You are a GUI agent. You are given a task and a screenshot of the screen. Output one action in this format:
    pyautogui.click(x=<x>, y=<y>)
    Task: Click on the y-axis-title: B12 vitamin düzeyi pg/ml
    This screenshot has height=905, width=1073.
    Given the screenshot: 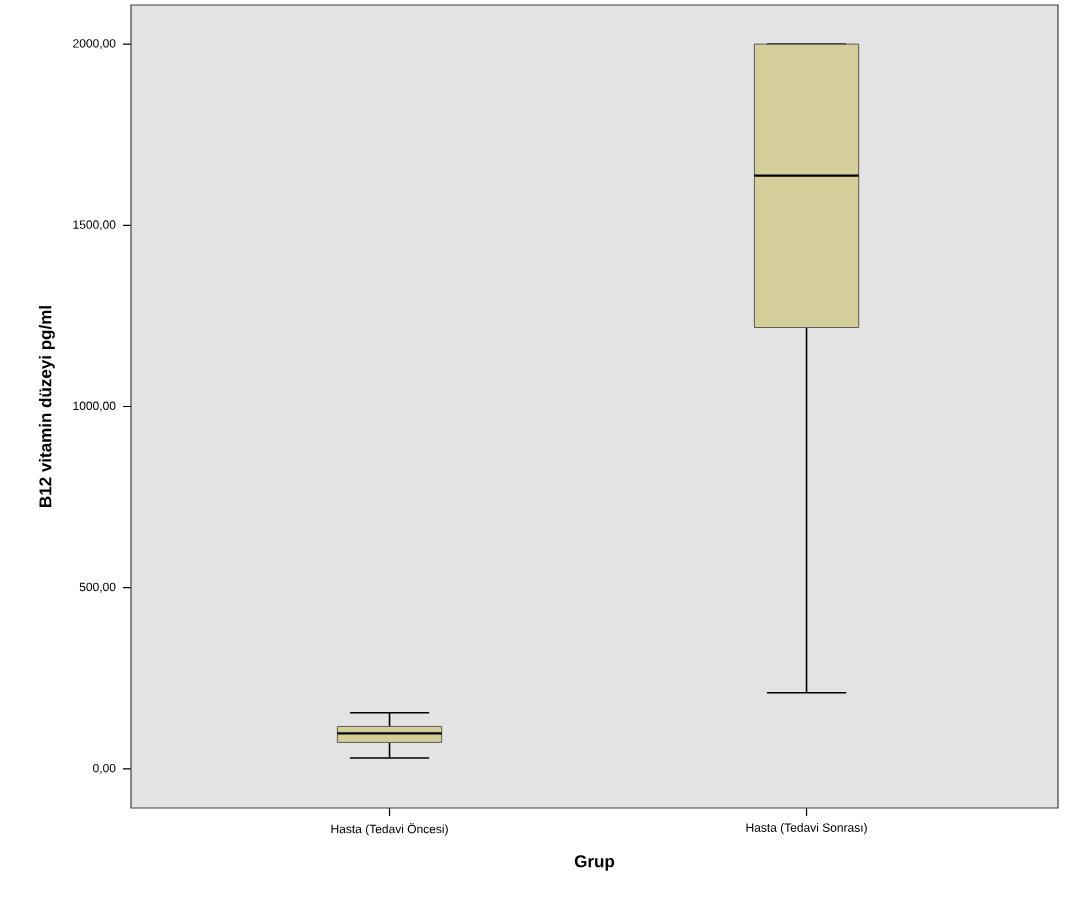 What is the action you would take?
    pyautogui.click(x=46, y=406)
    